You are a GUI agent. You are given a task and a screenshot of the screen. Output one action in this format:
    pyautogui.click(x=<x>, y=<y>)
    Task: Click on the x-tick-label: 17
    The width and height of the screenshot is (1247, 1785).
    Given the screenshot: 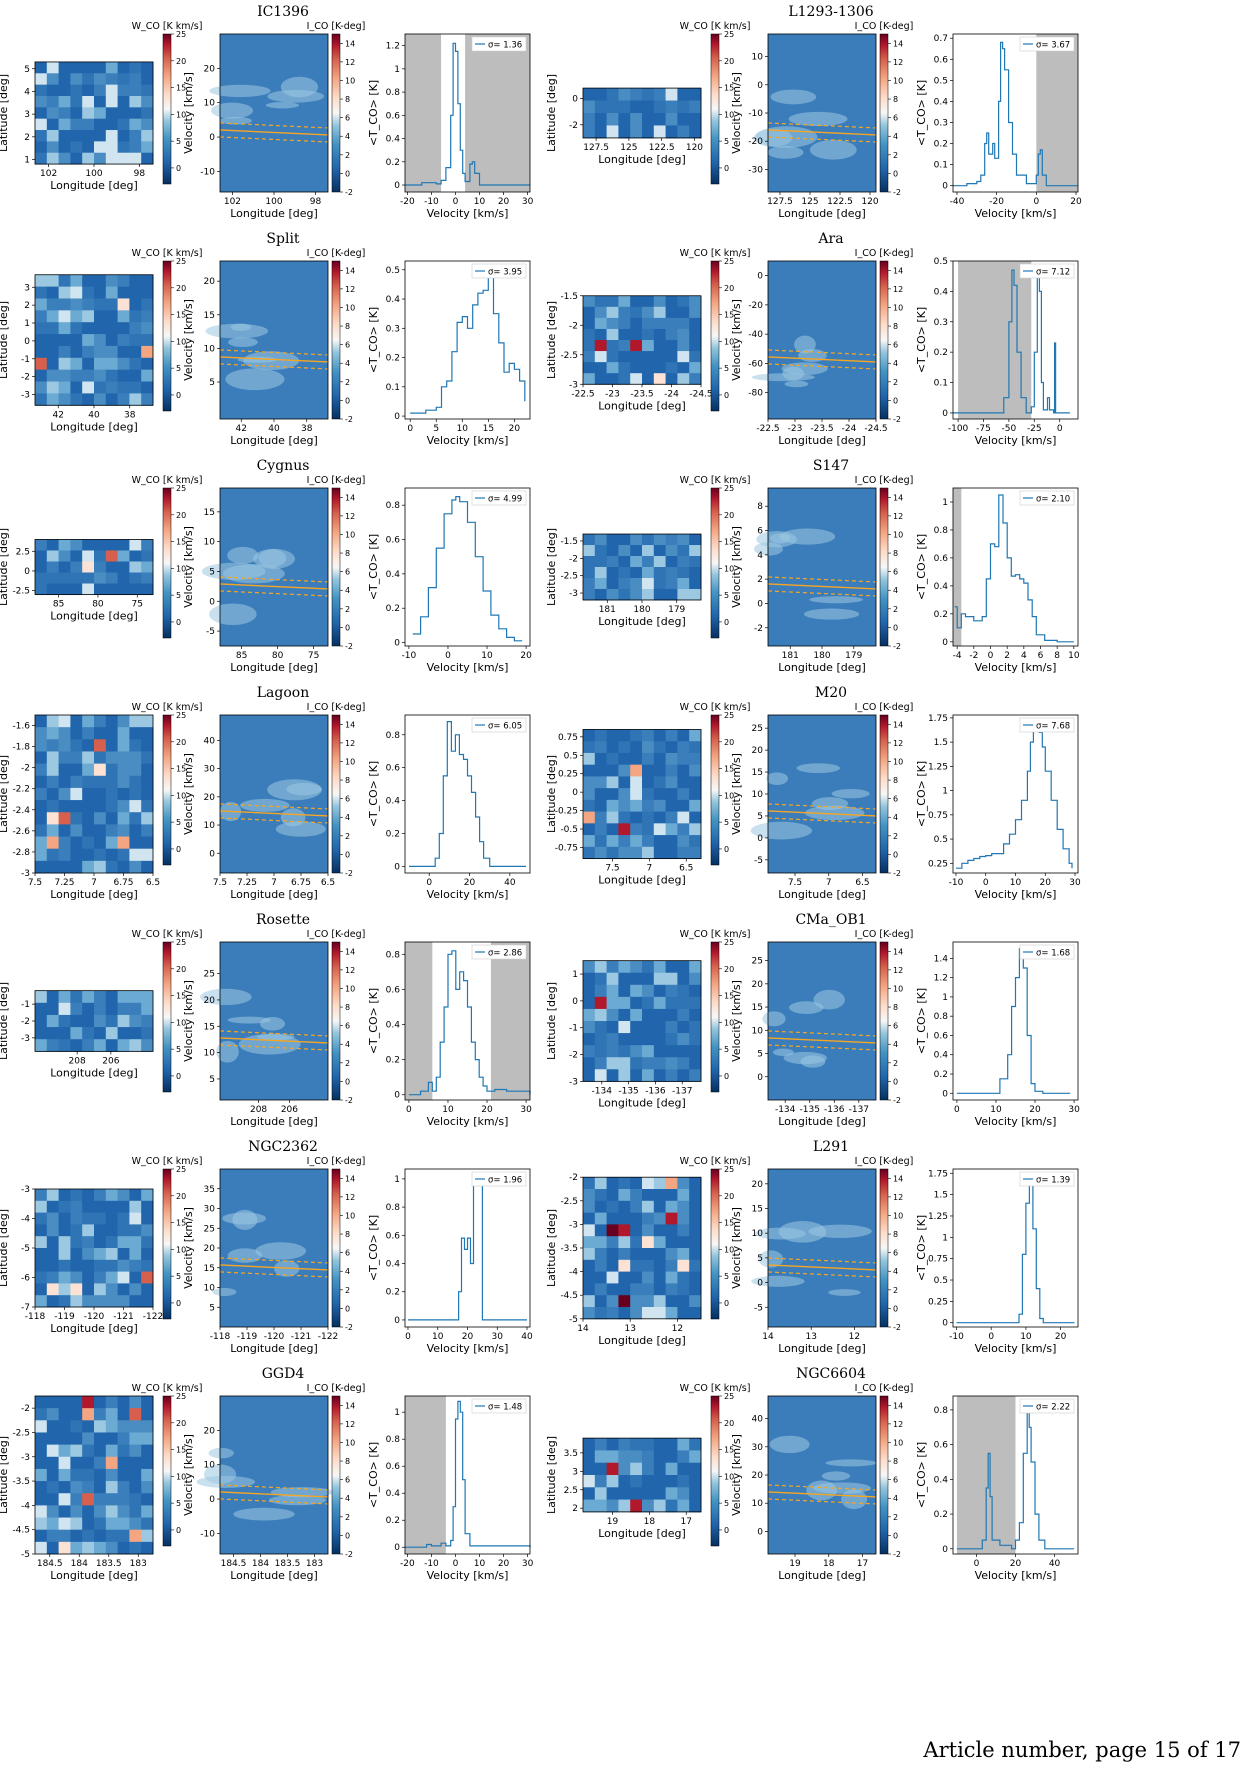 What is the action you would take?
    pyautogui.click(x=862, y=1564)
    